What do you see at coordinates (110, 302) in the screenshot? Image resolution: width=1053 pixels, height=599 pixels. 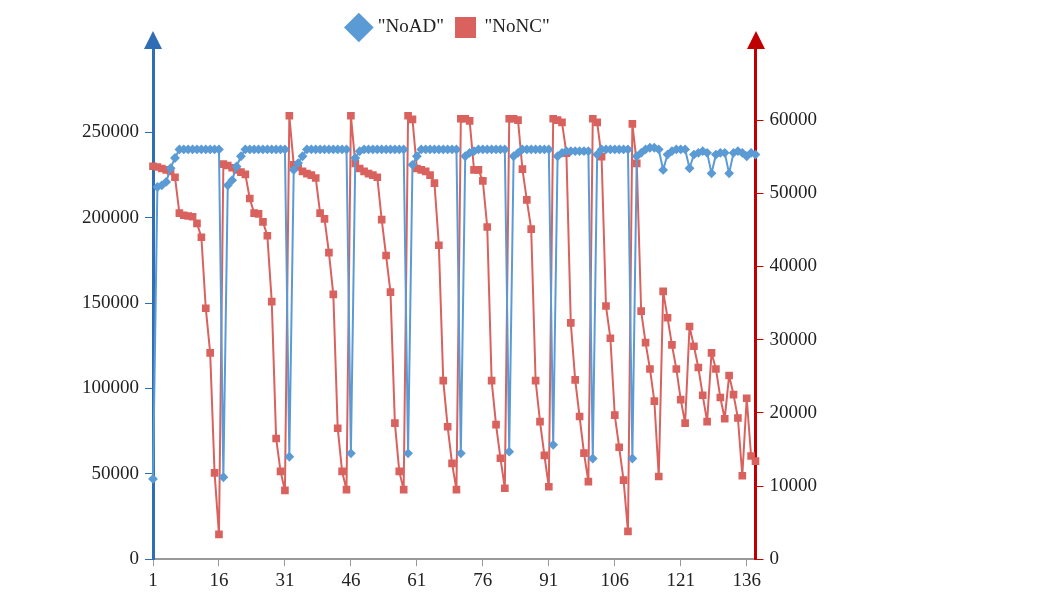 I see `y-tick-label: 150000` at bounding box center [110, 302].